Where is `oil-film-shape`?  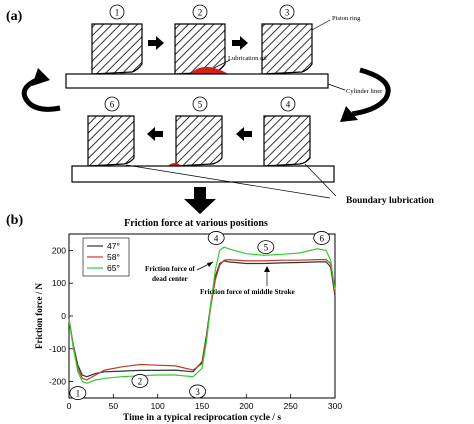 oil-film-shape is located at coordinates (175, 164).